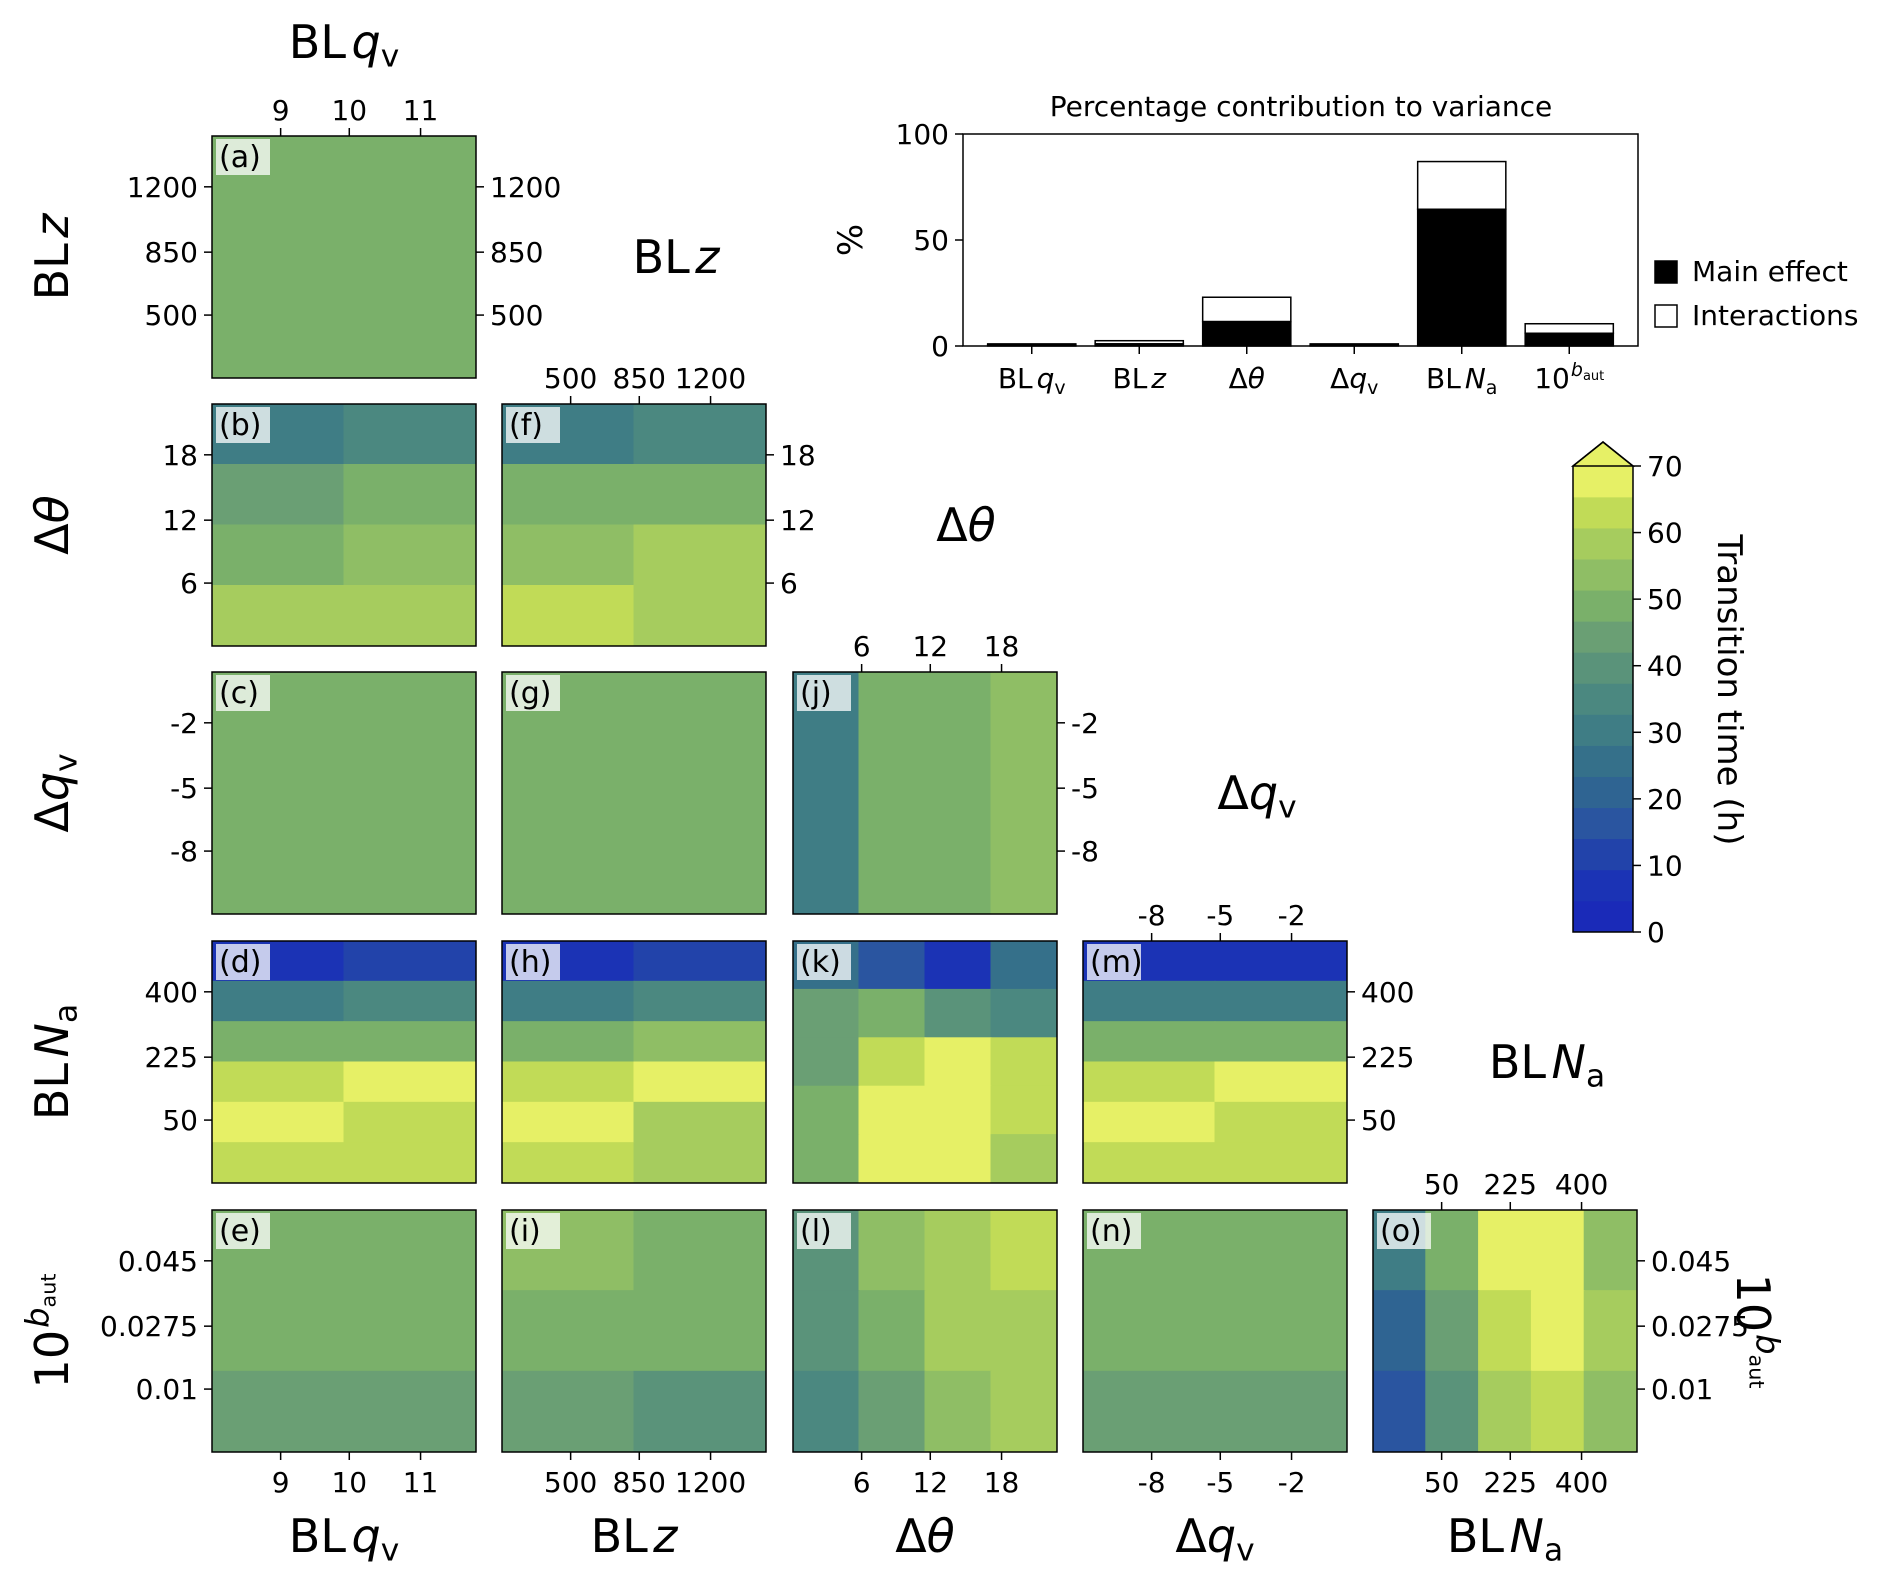 This screenshot has height=1583, width=1892. Describe the element at coordinates (635, 1536) in the screenshot. I see `col-label-z: BL z` at that location.